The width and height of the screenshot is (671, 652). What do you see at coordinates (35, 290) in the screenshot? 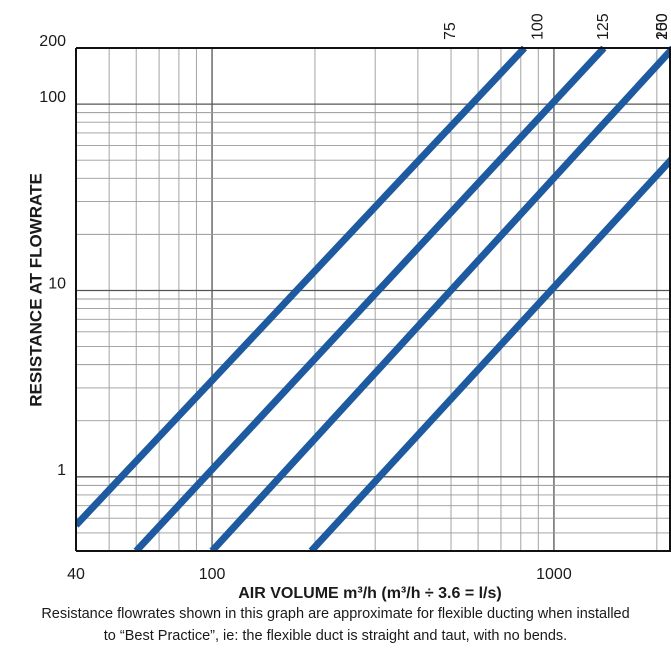
I see `y-axis-label: RESISTANCE AT FLOWRATE` at bounding box center [35, 290].